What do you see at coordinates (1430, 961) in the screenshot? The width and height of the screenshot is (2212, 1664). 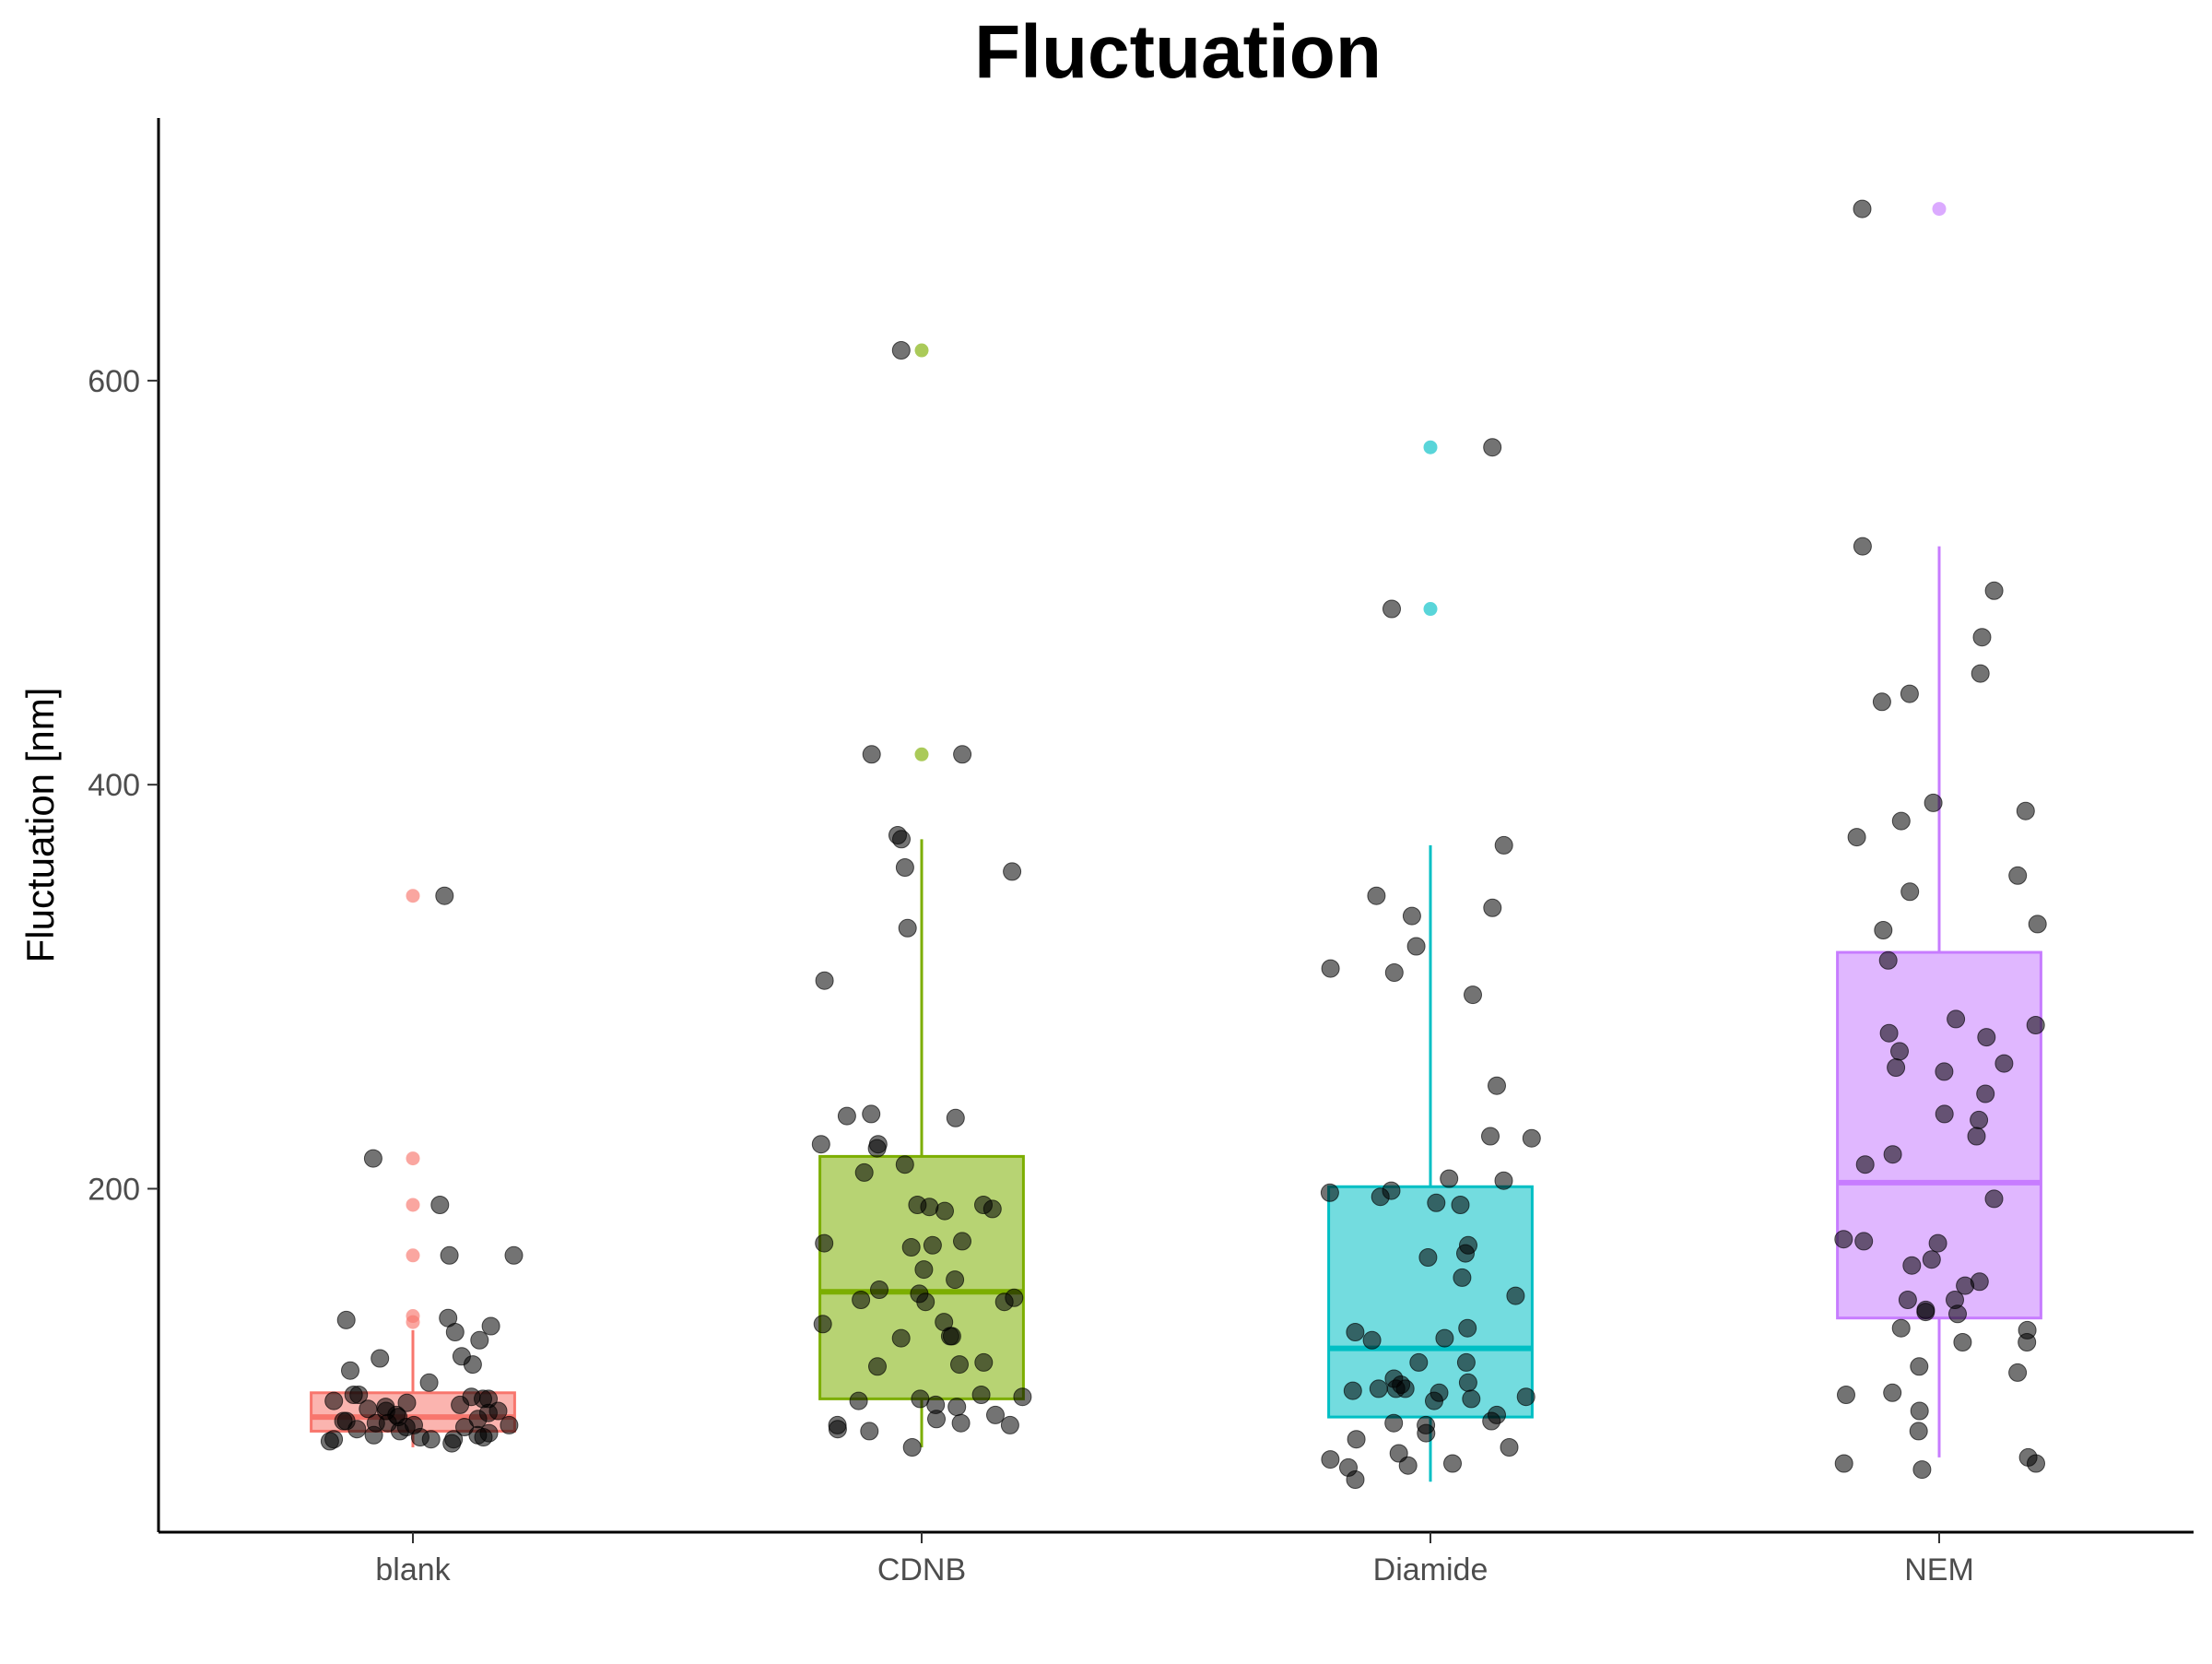 I see `box-group-Diamide` at bounding box center [1430, 961].